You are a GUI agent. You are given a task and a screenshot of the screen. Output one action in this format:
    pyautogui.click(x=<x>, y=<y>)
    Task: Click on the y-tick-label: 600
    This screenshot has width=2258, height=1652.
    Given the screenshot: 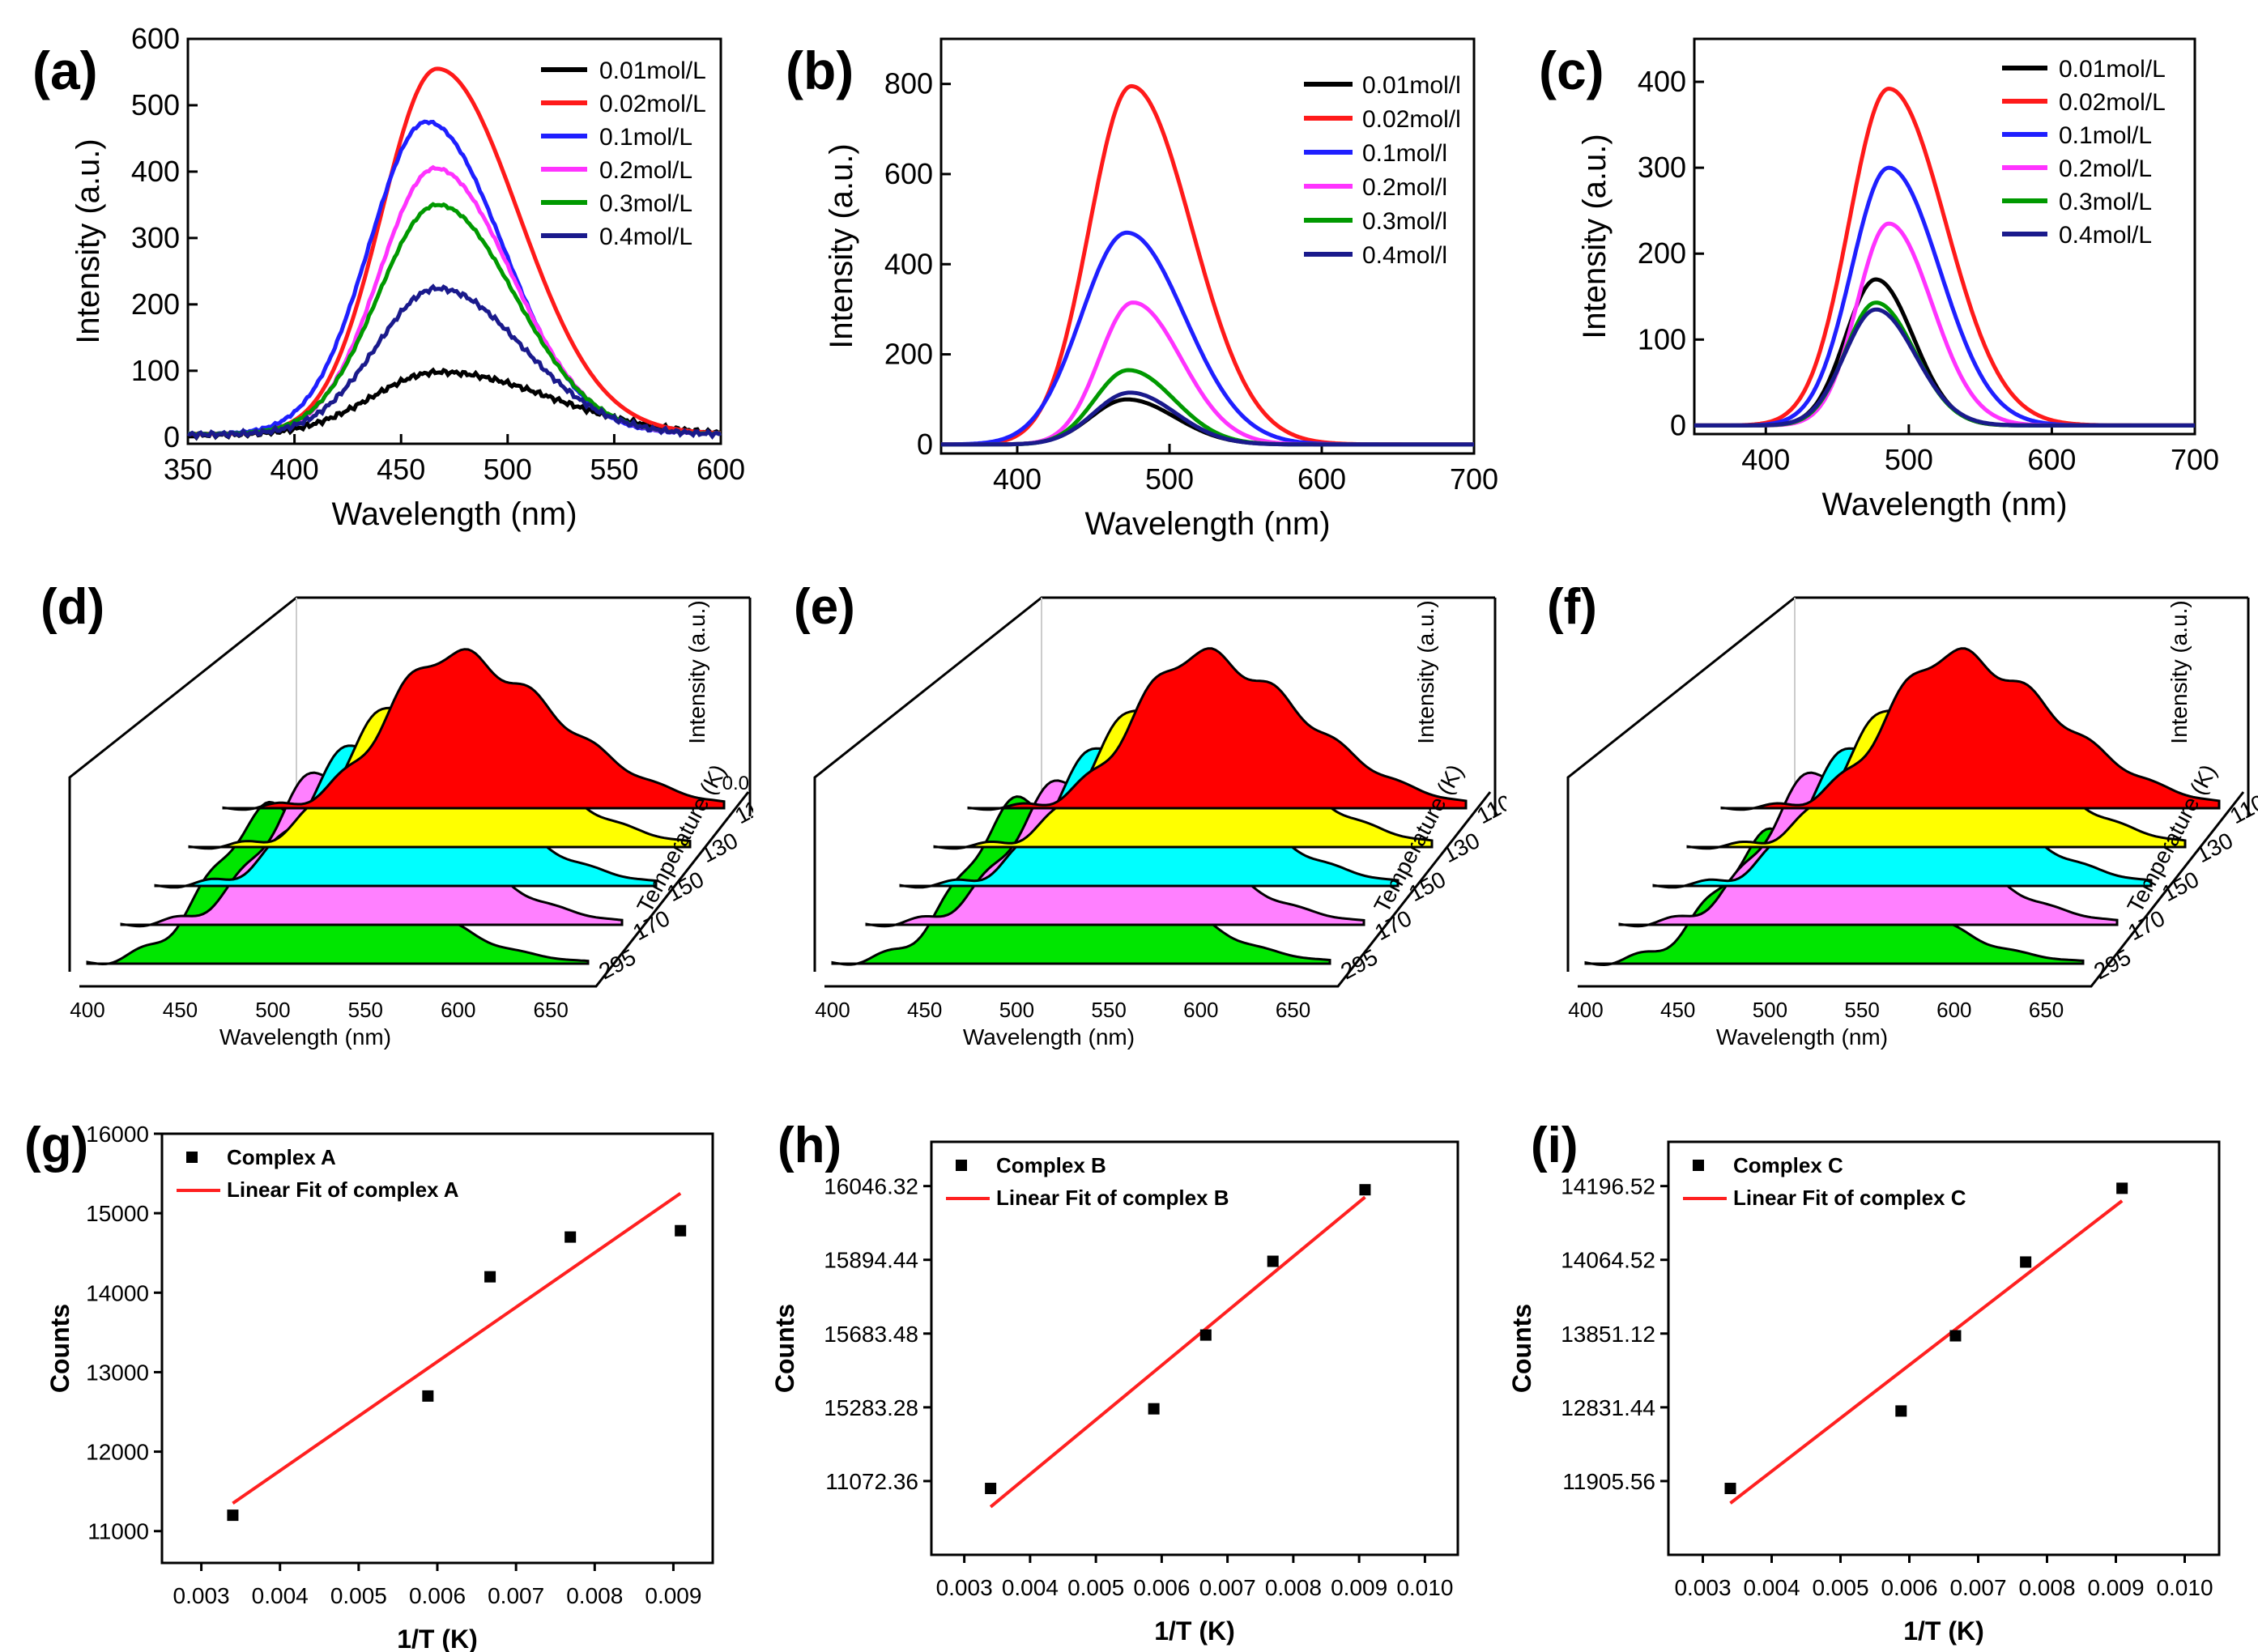 What is the action you would take?
    pyautogui.click(x=909, y=173)
    